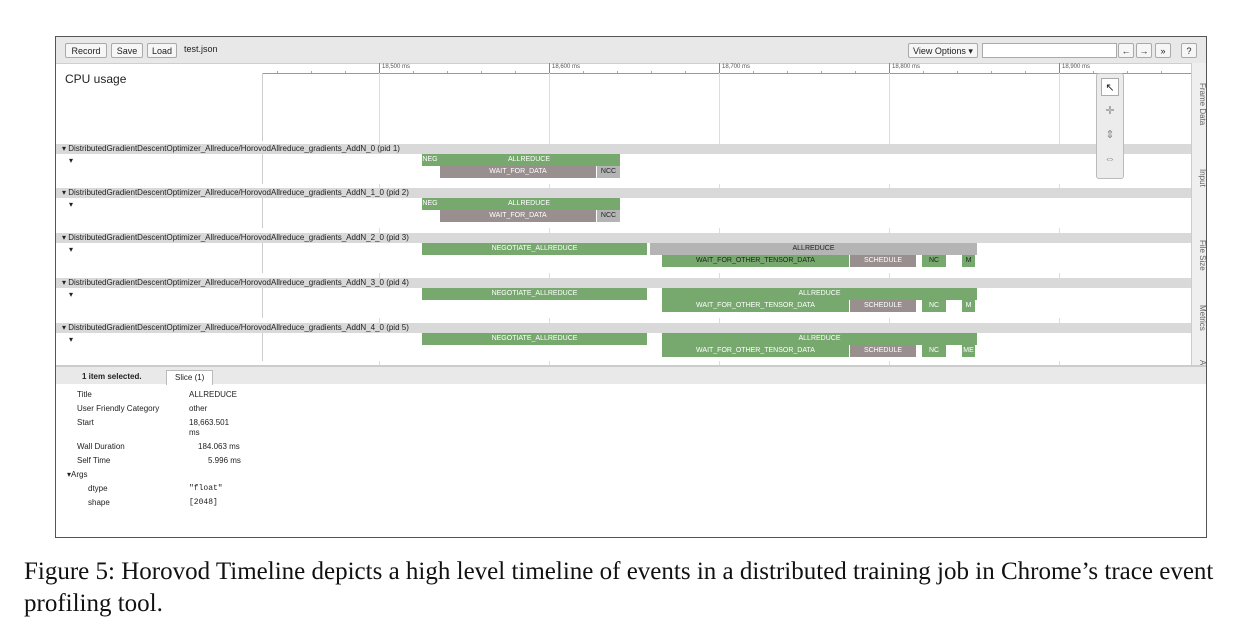  Describe the element at coordinates (1189, 50) in the screenshot. I see `help-button: ?` at that location.